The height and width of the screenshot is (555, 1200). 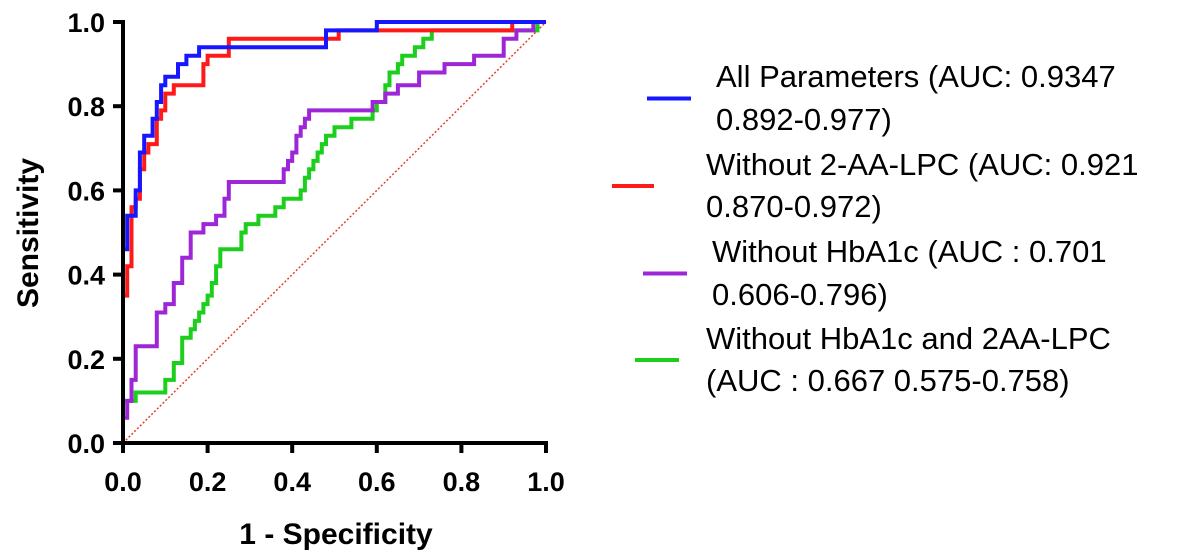 What do you see at coordinates (86, 444) in the screenshot?
I see `y-tick-label: 0.0` at bounding box center [86, 444].